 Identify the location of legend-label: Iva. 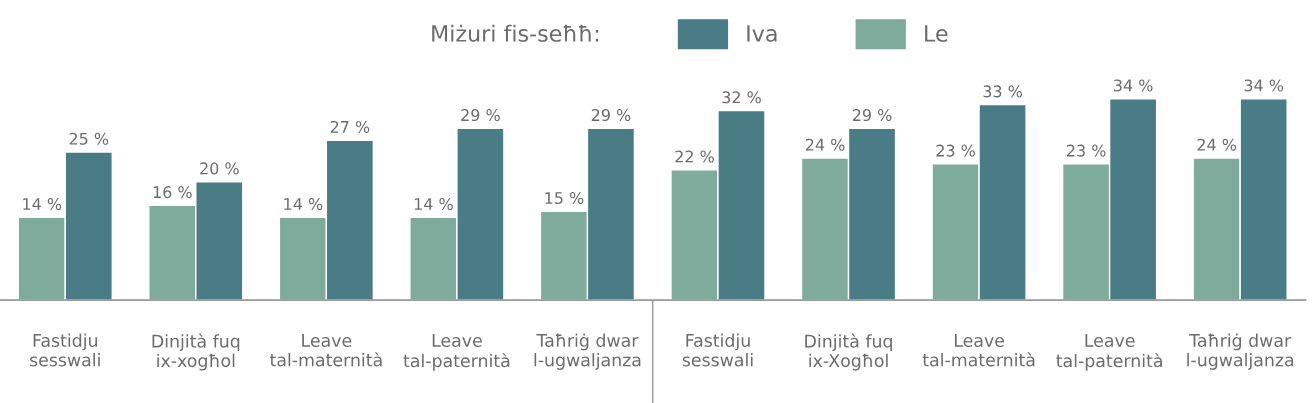
(762, 33).